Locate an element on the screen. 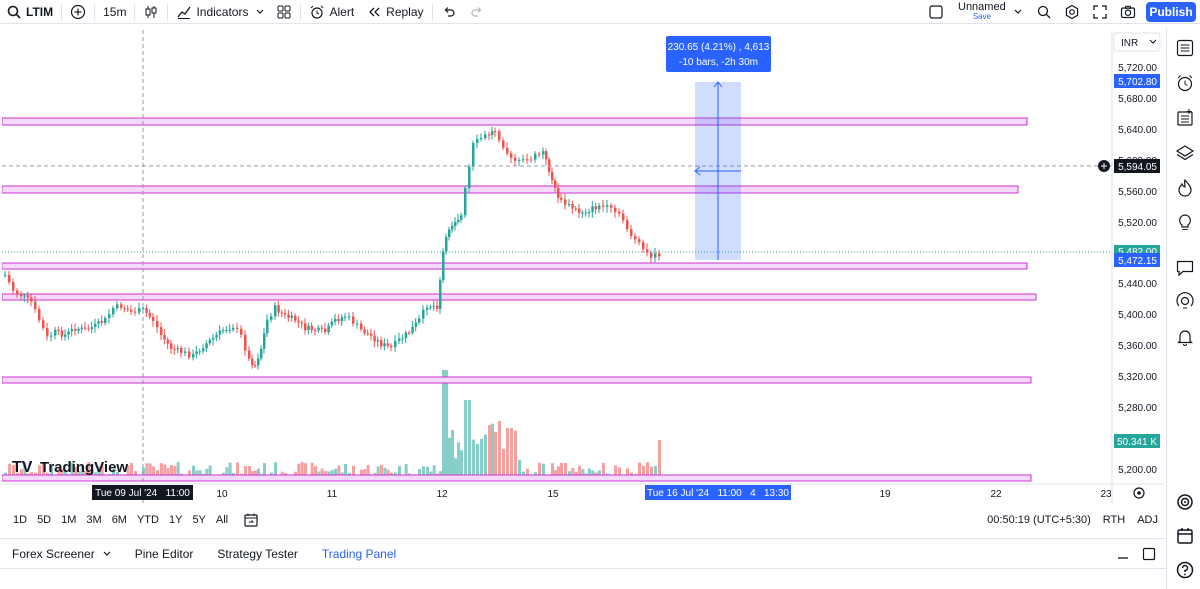 Image resolution: width=1200 pixels, height=589 pixels. snapshot-button is located at coordinates (1128, 12).